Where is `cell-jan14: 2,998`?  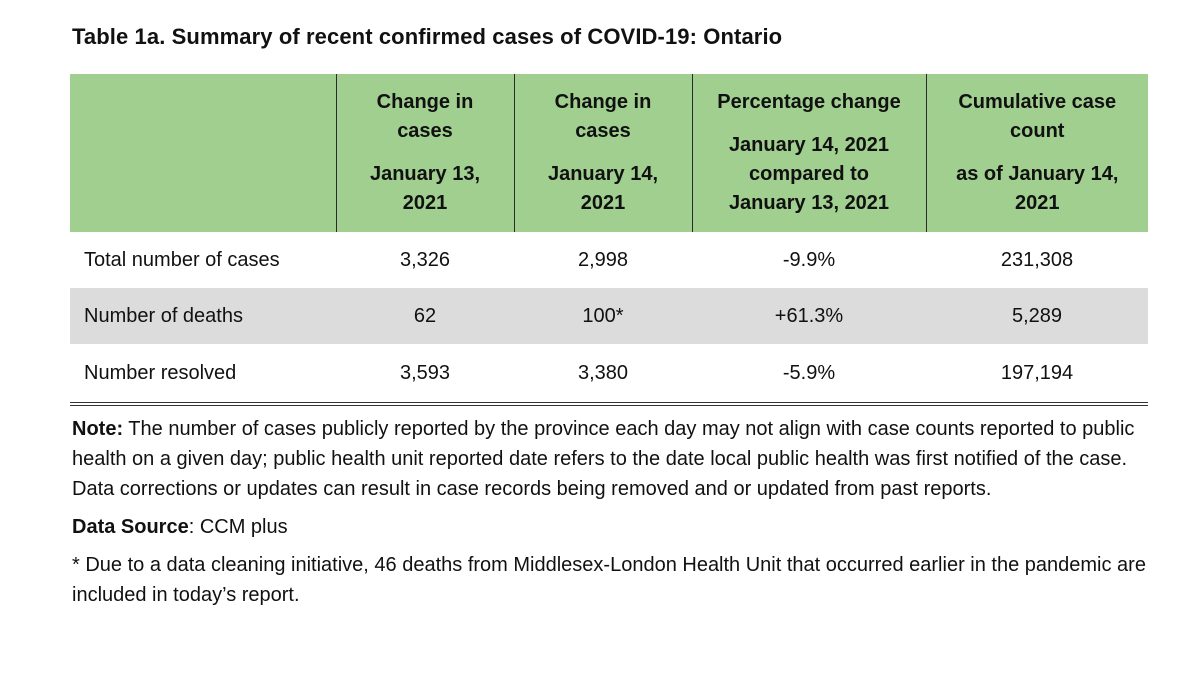
cell-jan14: 2,998 is located at coordinates (603, 259).